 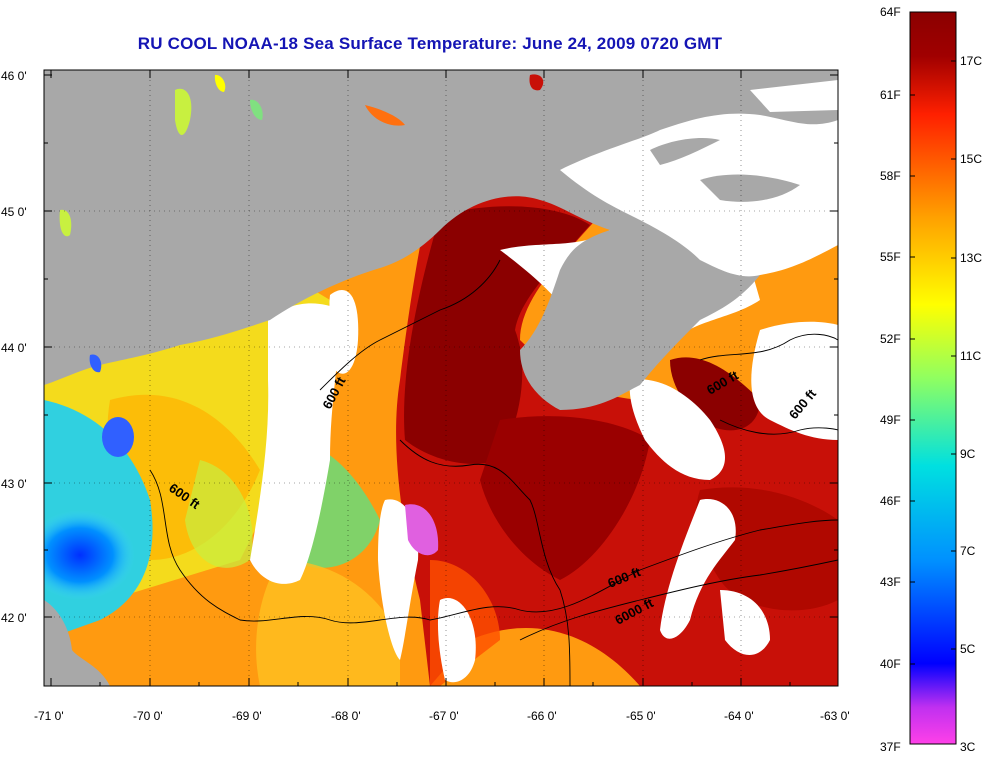 What do you see at coordinates (971, 61) in the screenshot?
I see `celsius-label: 17C` at bounding box center [971, 61].